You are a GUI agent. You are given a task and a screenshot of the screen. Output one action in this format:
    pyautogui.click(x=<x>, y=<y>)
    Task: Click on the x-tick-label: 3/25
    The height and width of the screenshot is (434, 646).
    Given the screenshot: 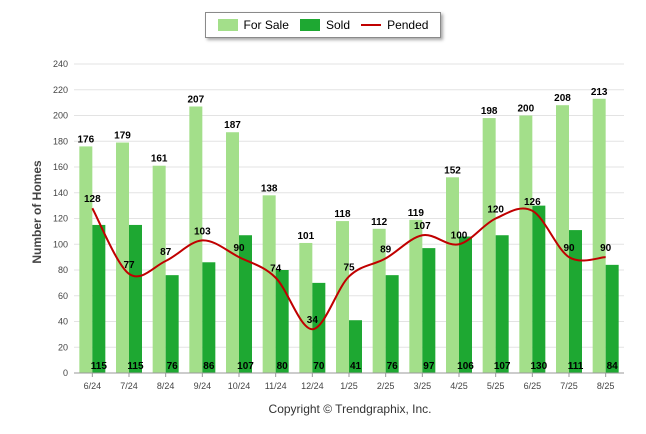 What is the action you would take?
    pyautogui.click(x=423, y=386)
    